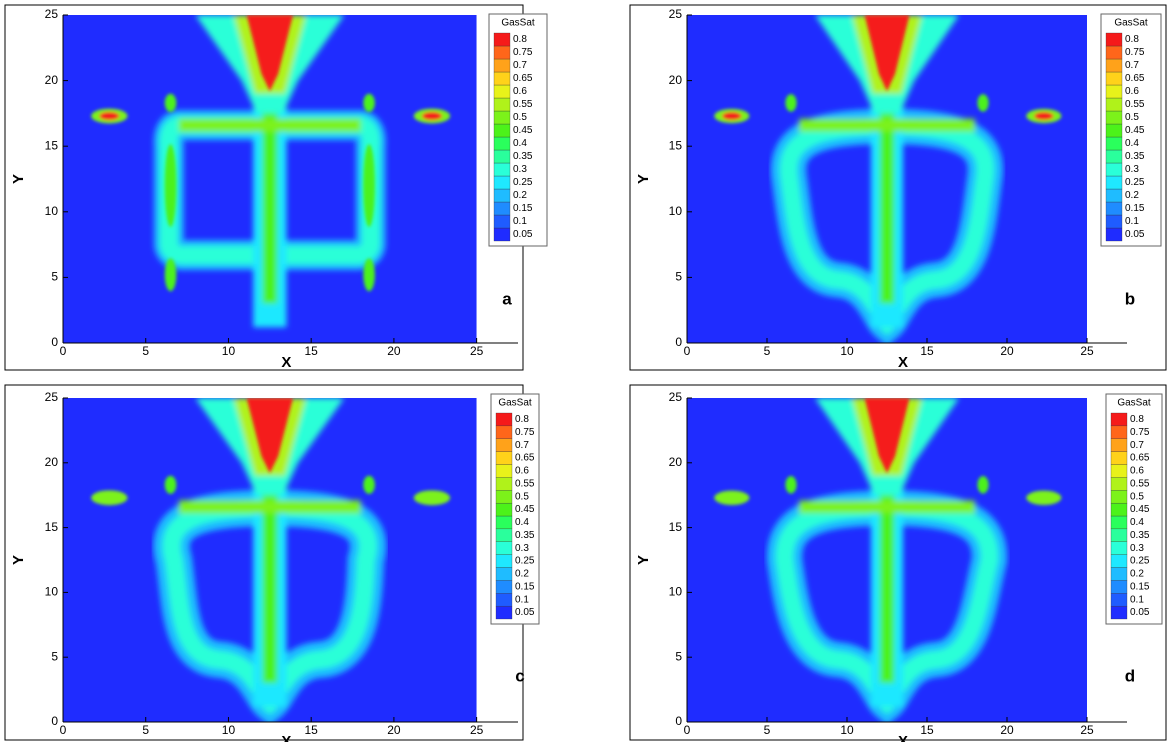  I want to click on y-tick-label: 10, so click(52, 592).